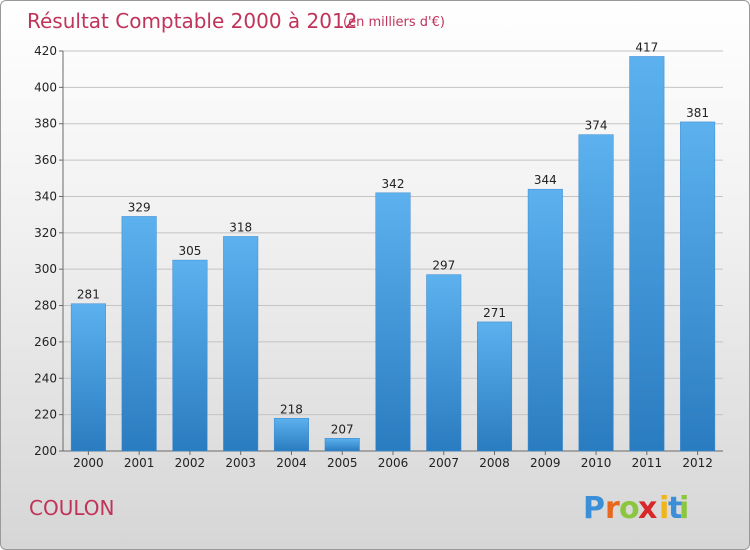 This screenshot has width=750, height=550. I want to click on data-label: 344, so click(545, 180).